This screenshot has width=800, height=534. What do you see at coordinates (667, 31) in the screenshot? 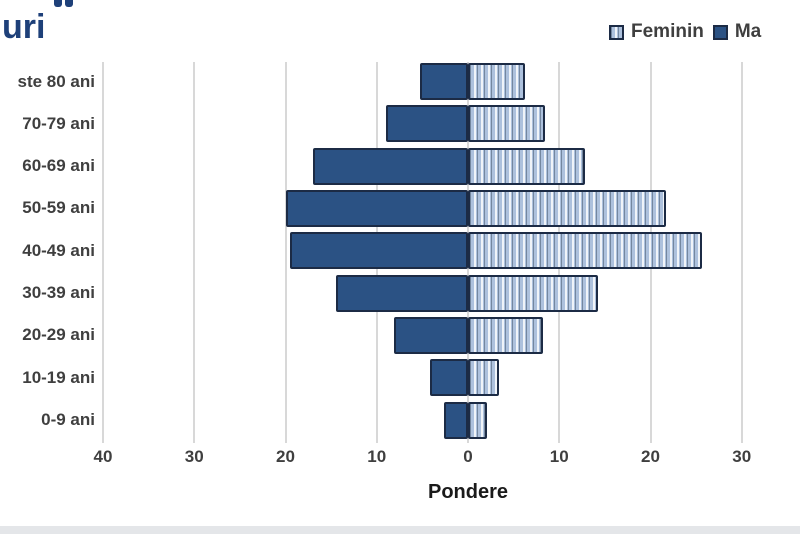
I see `legend-label-feminin: Feminin` at bounding box center [667, 31].